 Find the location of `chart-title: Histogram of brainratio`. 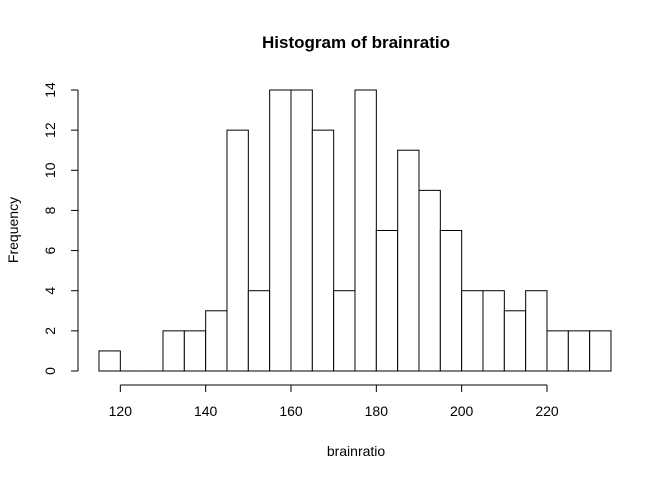

chart-title: Histogram of brainratio is located at coordinates (356, 42).